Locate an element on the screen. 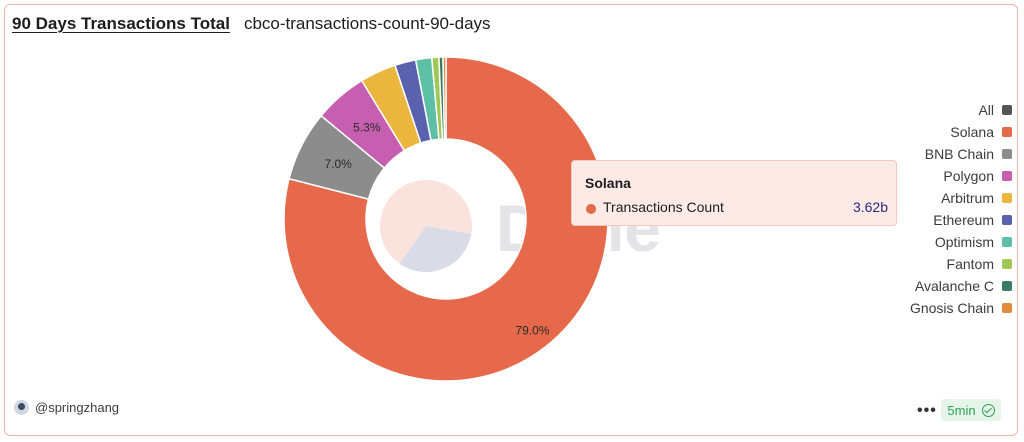  tooltip-series-value: 3.62b is located at coordinates (870, 207).